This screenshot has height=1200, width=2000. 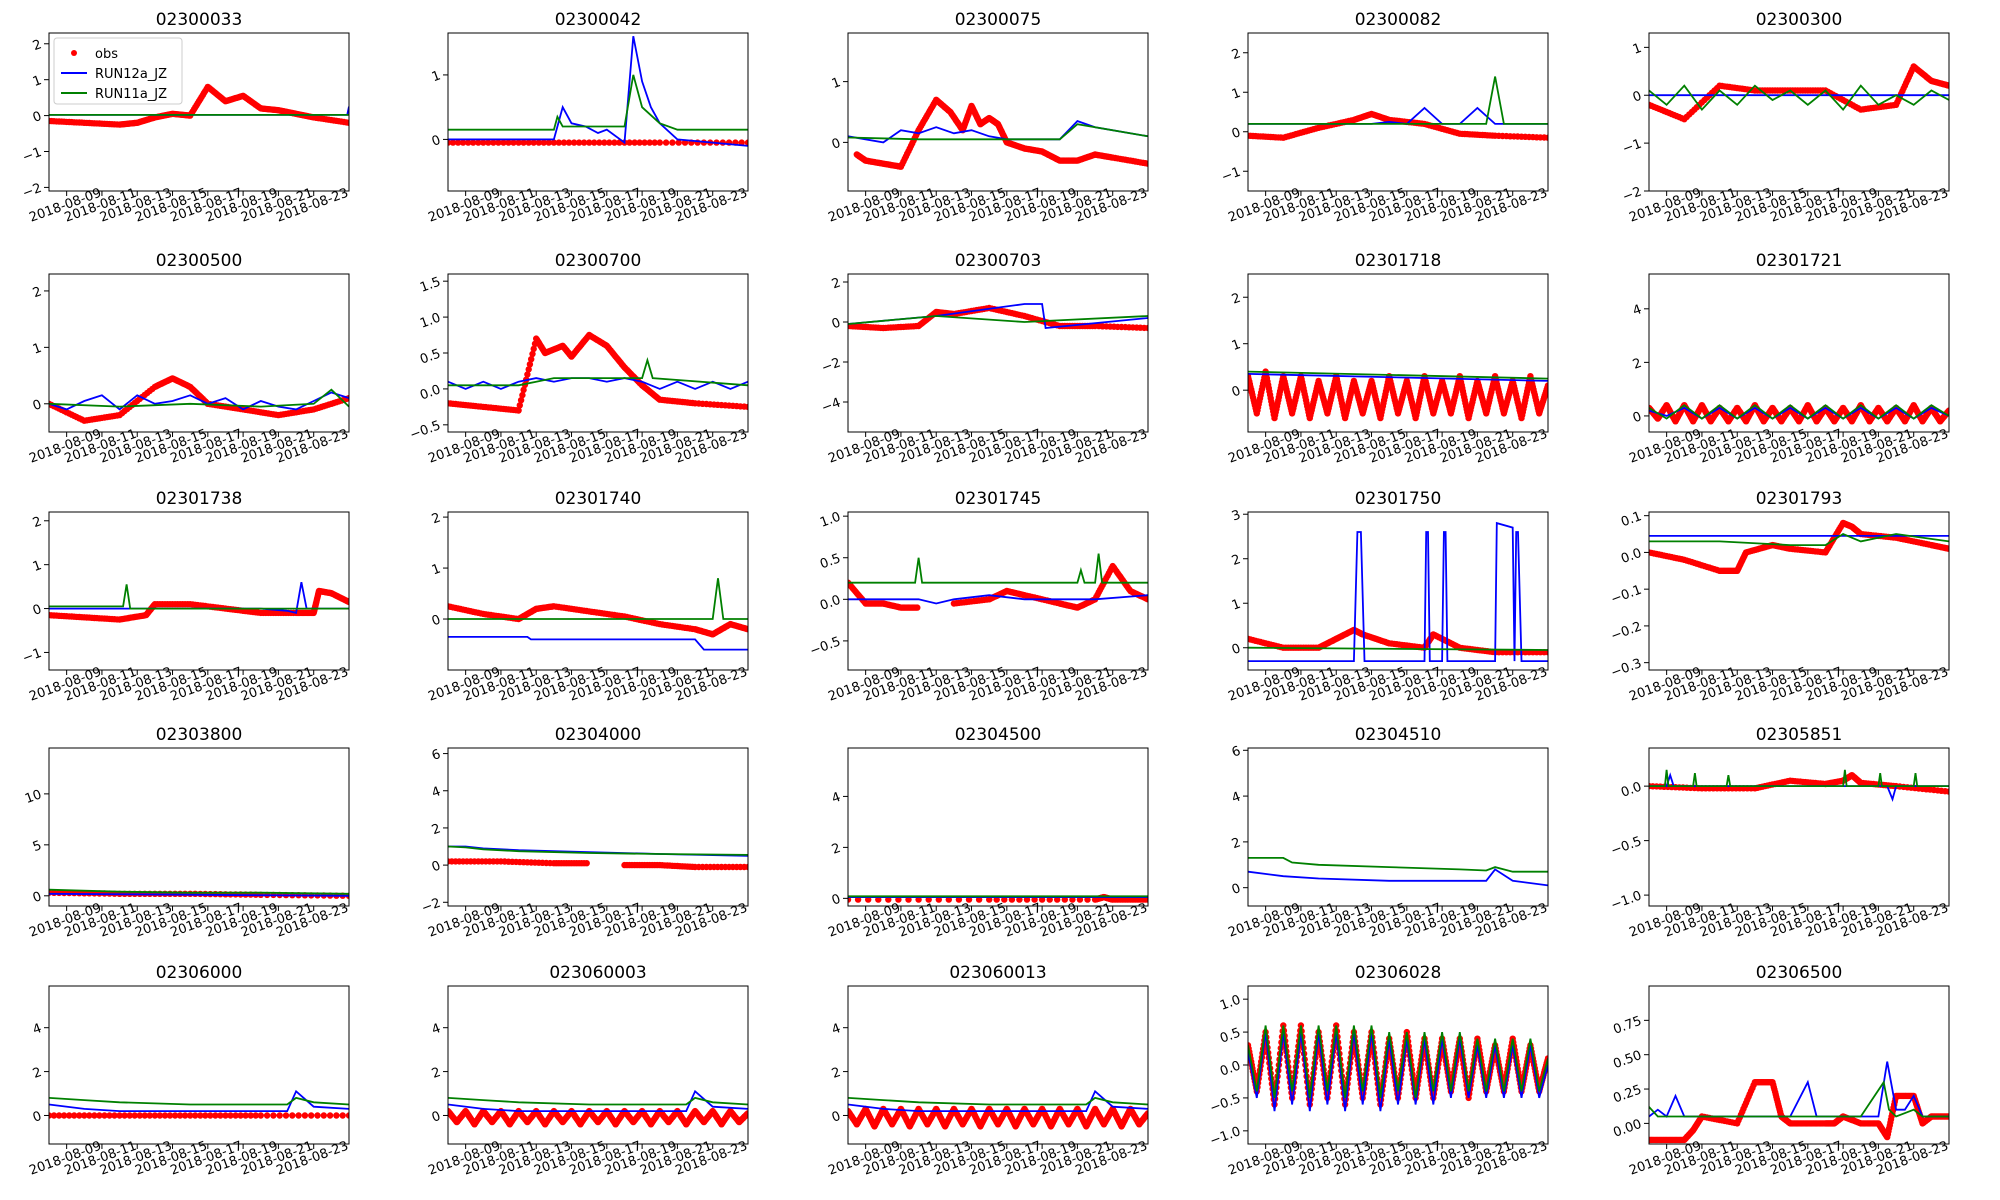 I want to click on y-tick-label: 4, so click(x=1637, y=310).